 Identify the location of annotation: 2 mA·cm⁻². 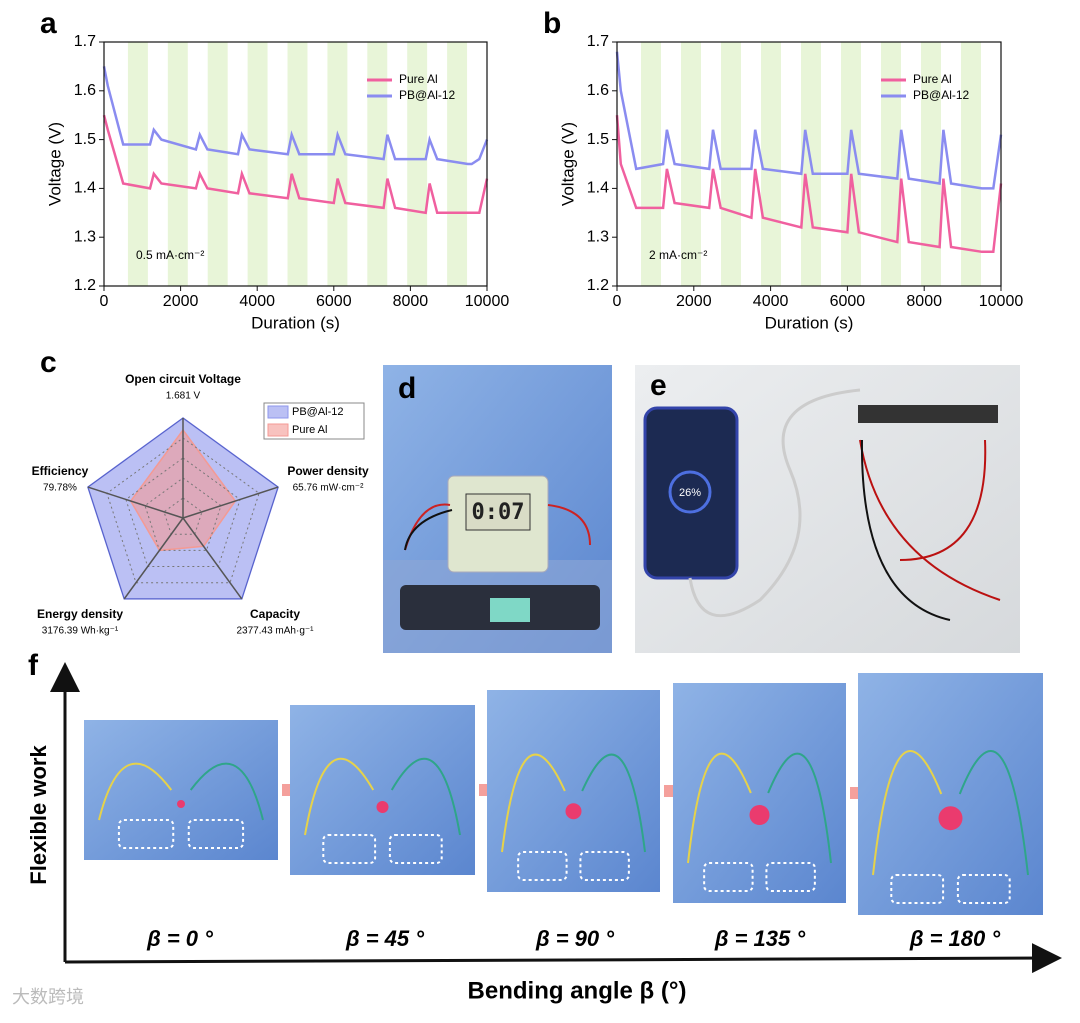
(678, 255).